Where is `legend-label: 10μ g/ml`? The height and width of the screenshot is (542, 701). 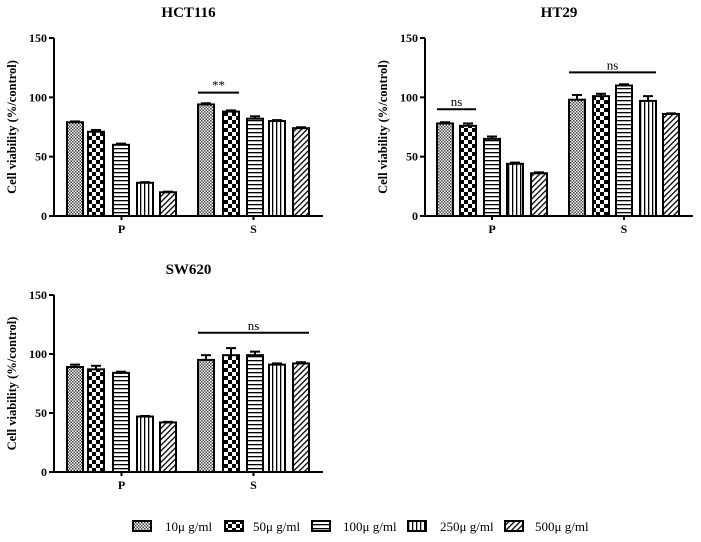 legend-label: 10μ g/ml is located at coordinates (188, 526).